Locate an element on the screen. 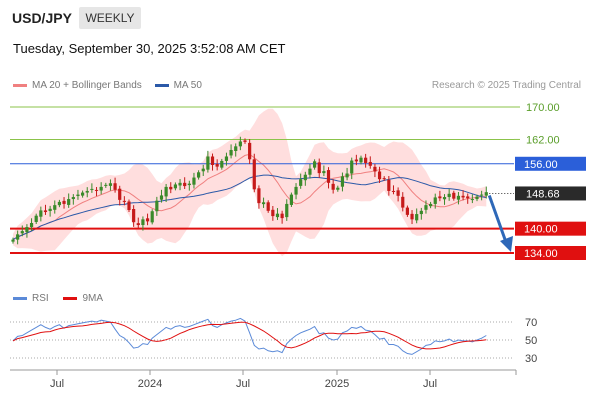 The image size is (590, 400). rsi-ma-swatch is located at coordinates (70, 298).